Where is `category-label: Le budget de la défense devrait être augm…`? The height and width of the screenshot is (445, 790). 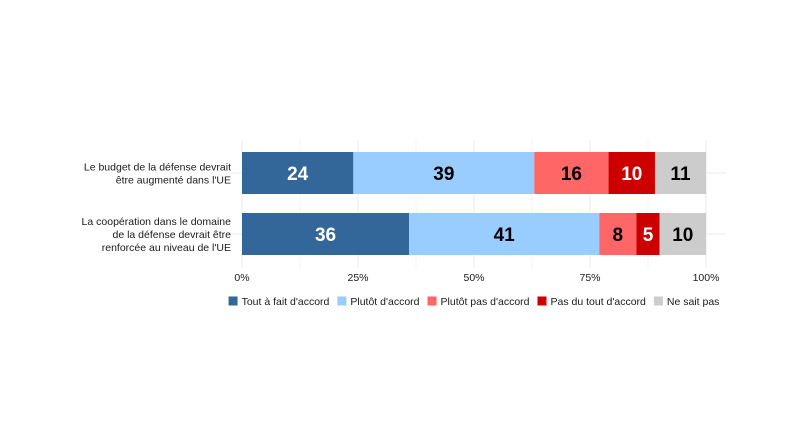 category-label: Le budget de la défense devrait être augm… is located at coordinates (157, 174).